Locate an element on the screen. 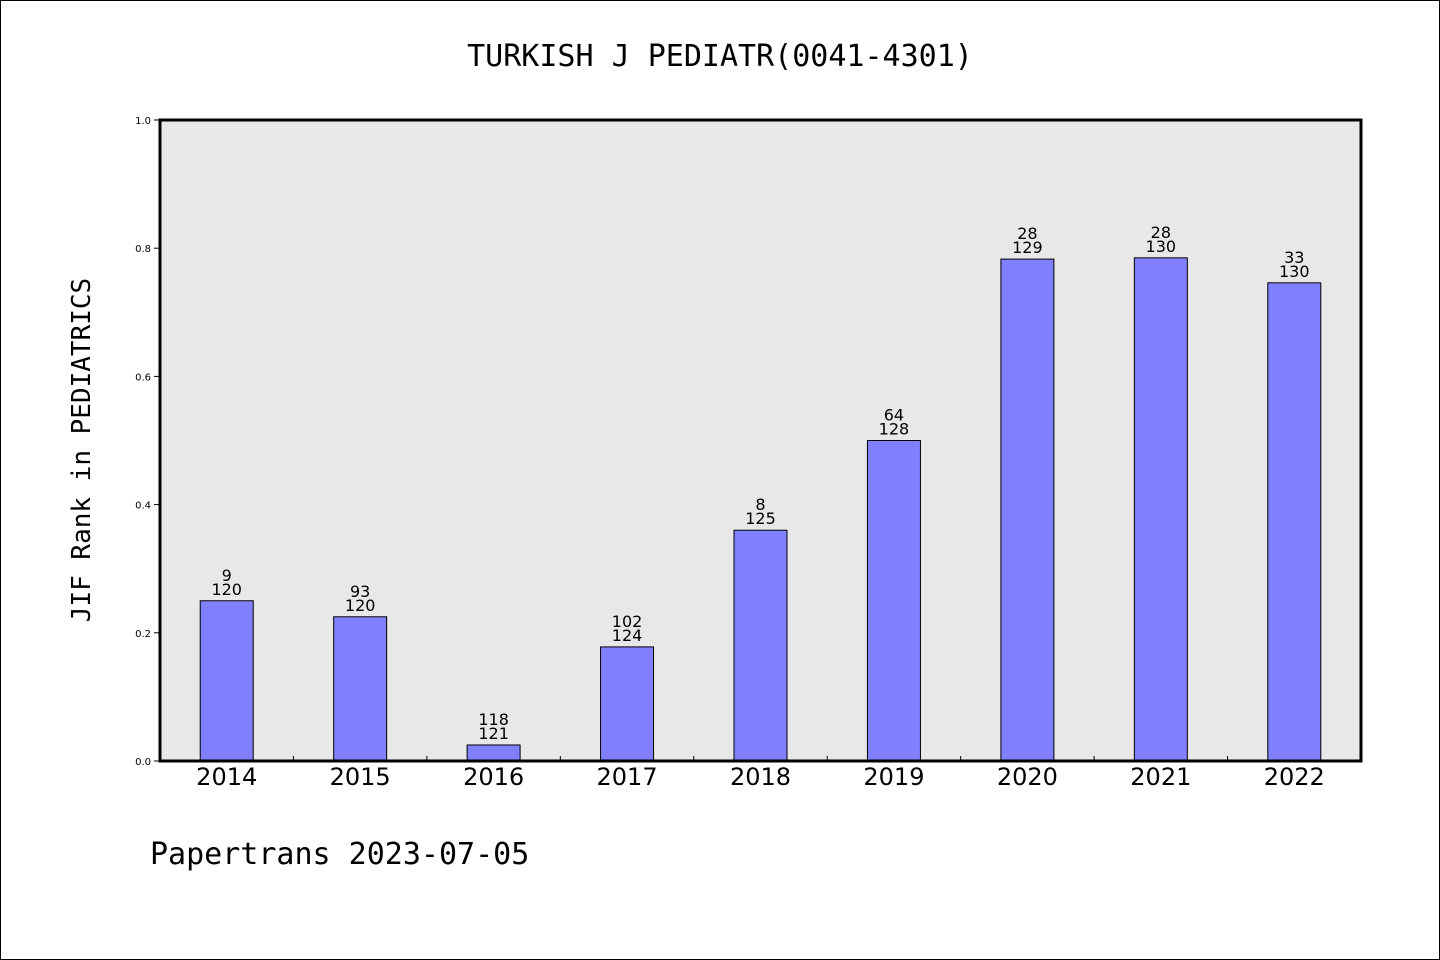  x-tick-label: 2022 is located at coordinates (1294, 777).